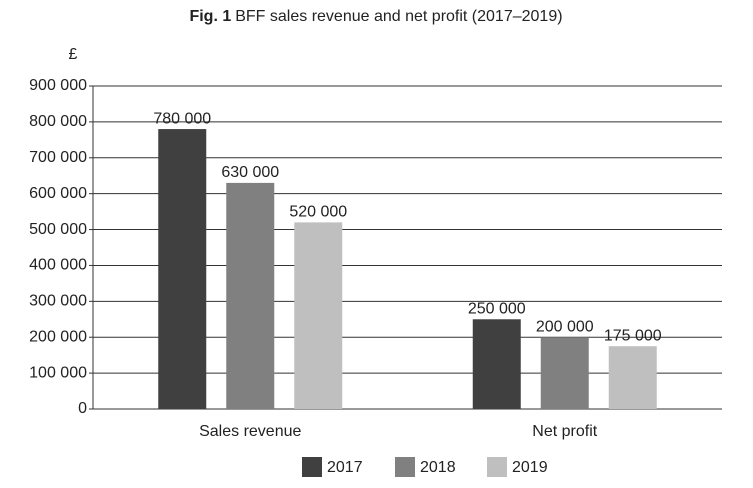 The width and height of the screenshot is (753, 488). What do you see at coordinates (633, 335) in the screenshot?
I see `value-label: 175 000` at bounding box center [633, 335].